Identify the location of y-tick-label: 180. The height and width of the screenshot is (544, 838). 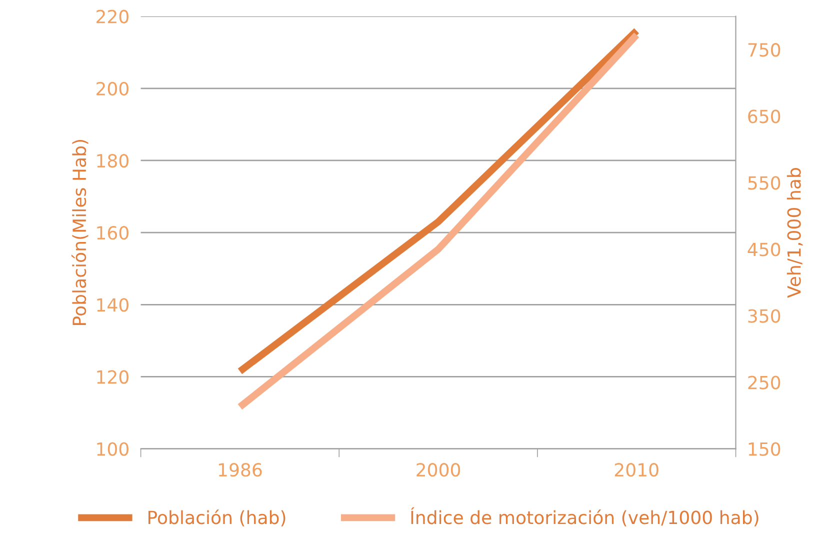
(112, 161).